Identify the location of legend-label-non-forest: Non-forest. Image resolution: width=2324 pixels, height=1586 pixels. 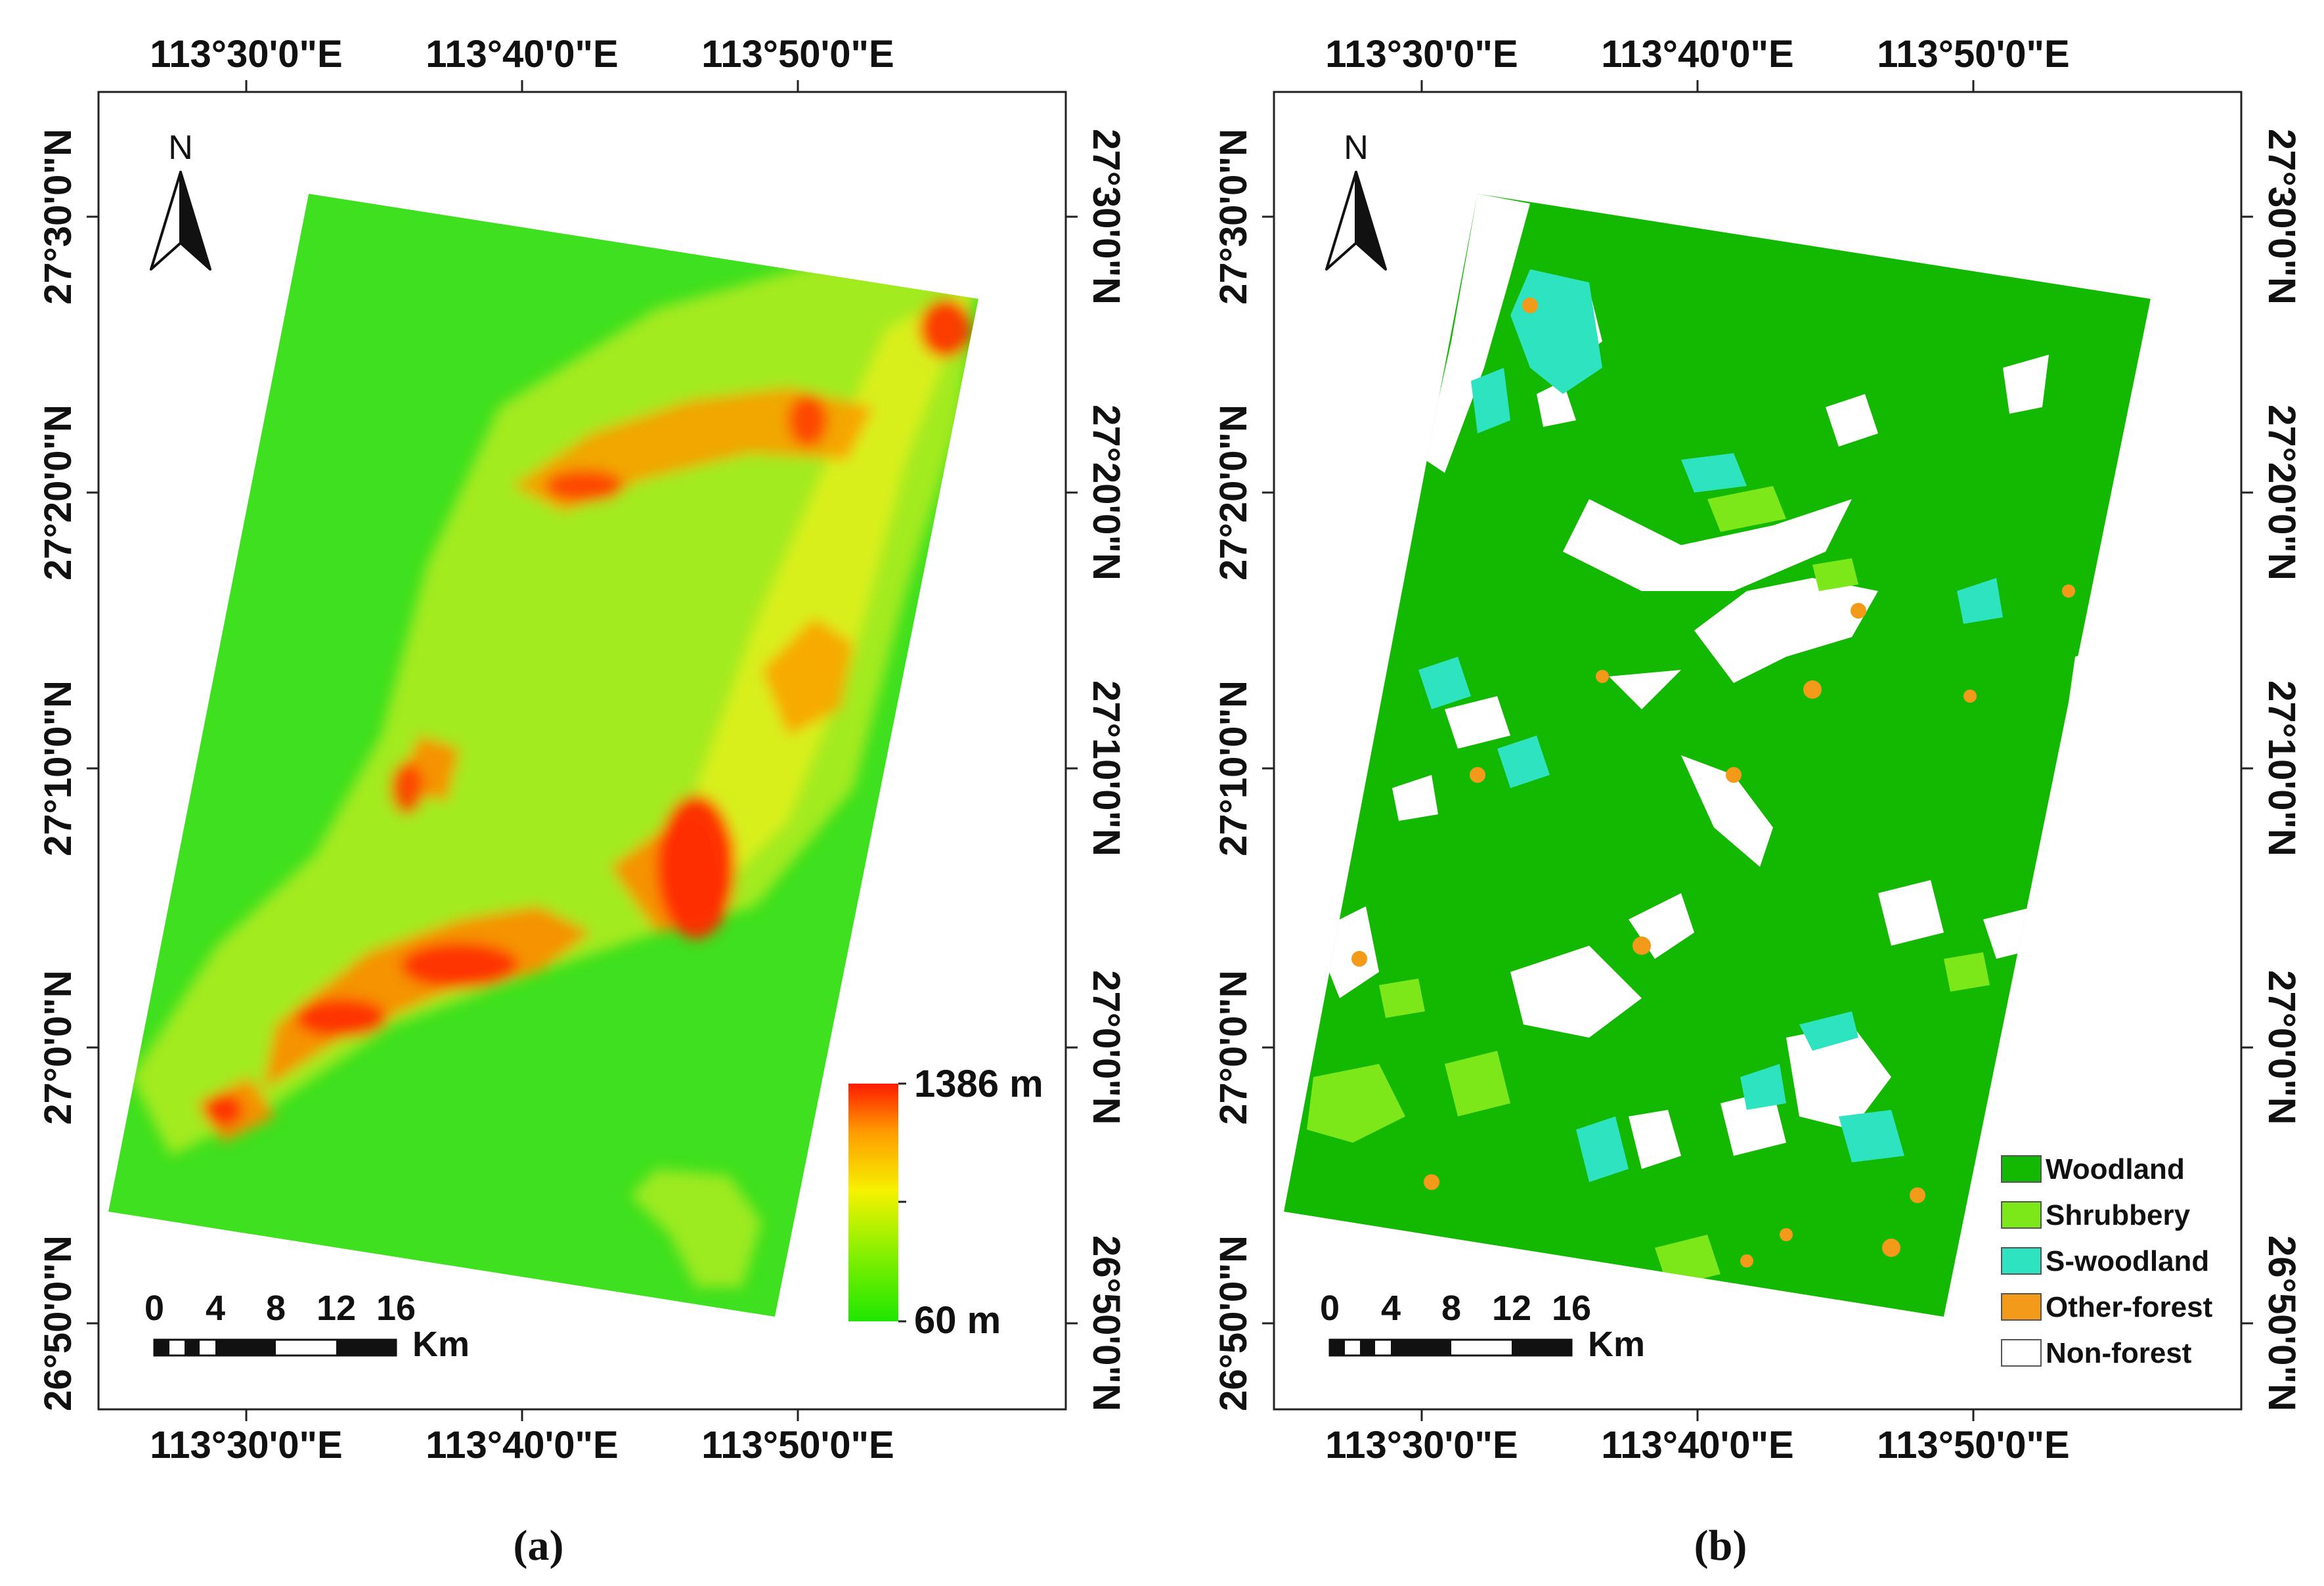
(2119, 1353).